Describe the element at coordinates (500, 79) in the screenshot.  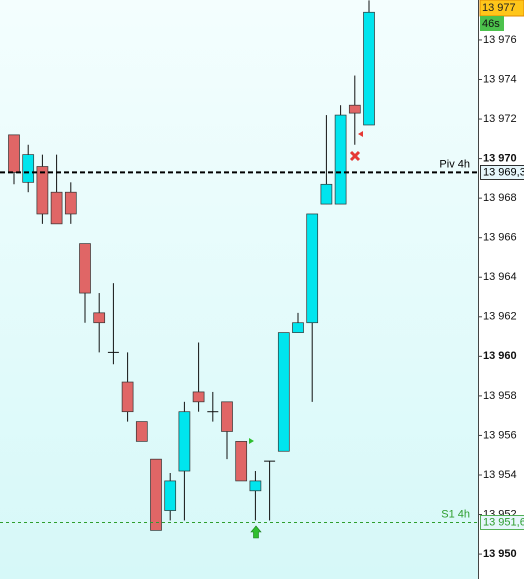
I see `y-tick-label: 13 974` at that location.